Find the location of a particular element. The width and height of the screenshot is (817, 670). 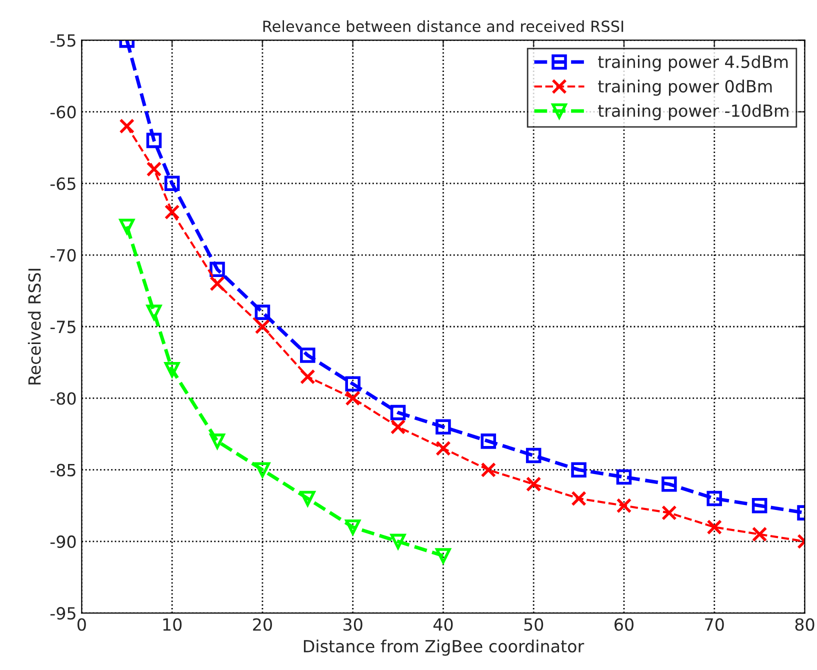

y-tick-label: -60 is located at coordinates (63, 112).